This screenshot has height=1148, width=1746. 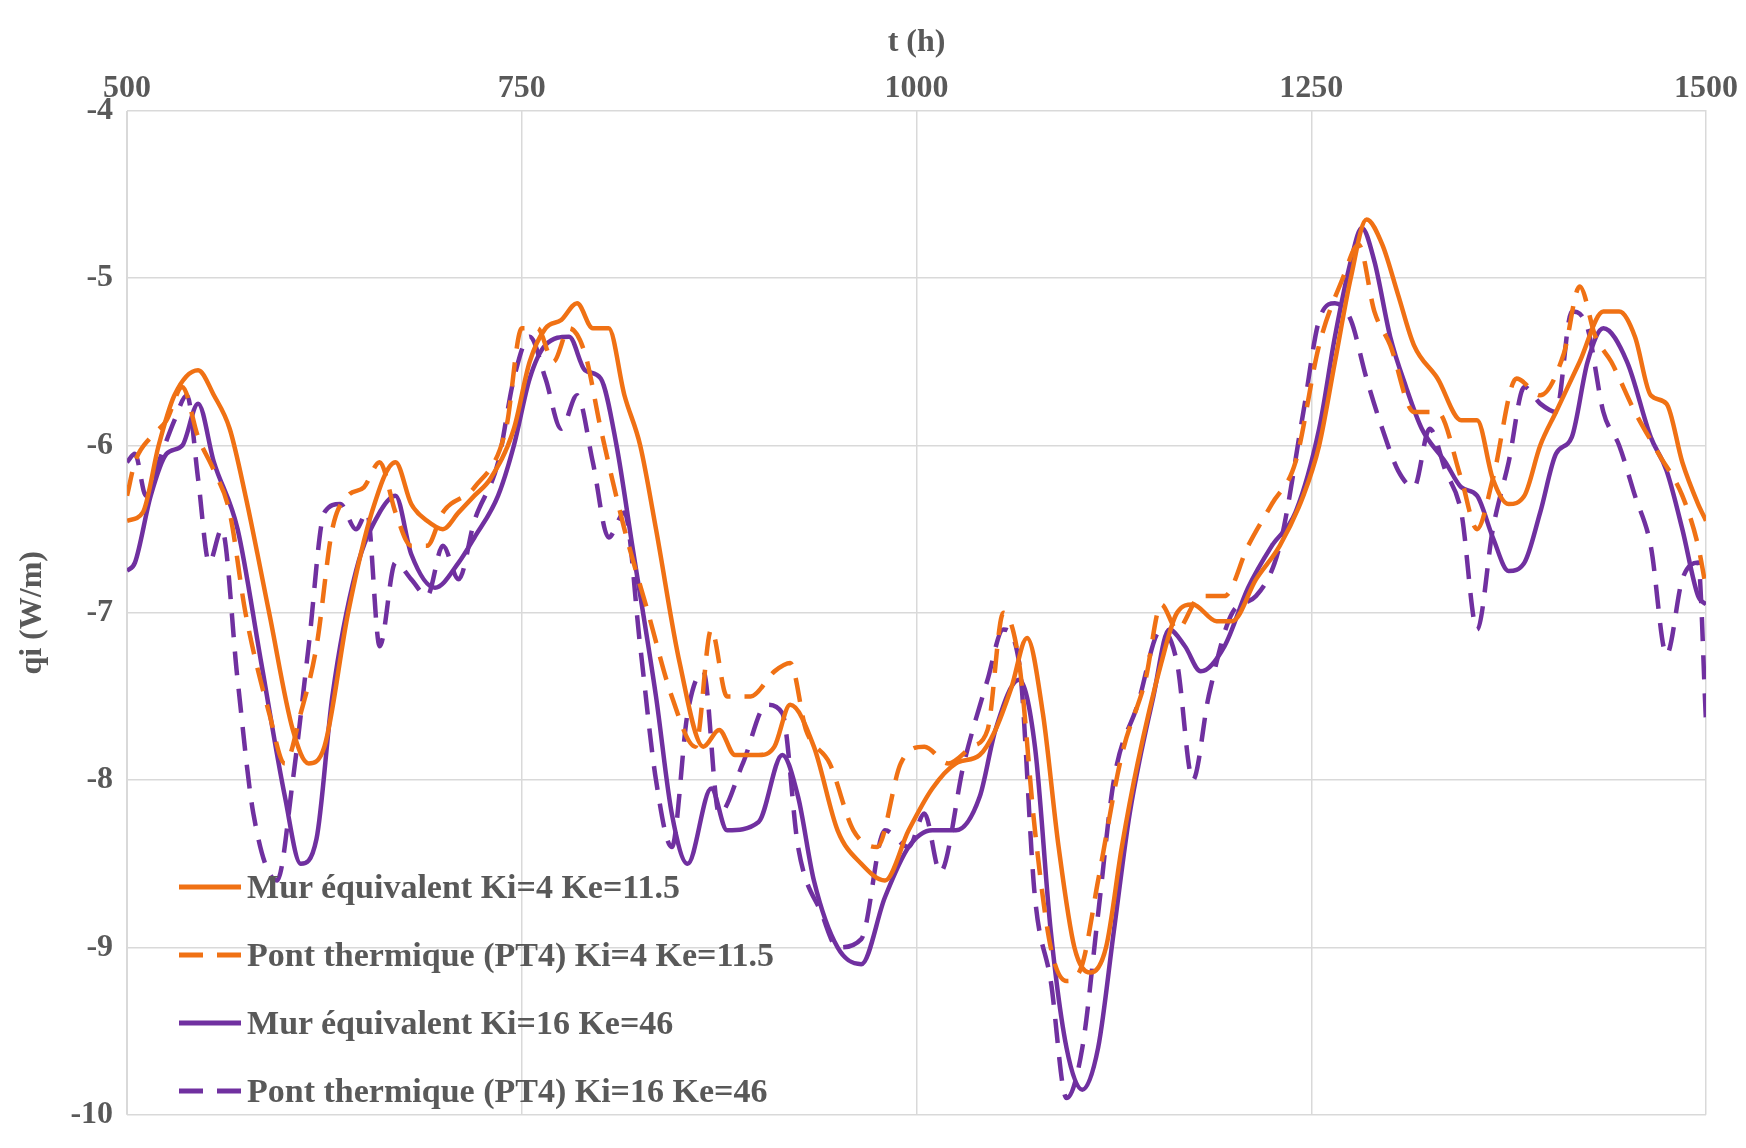 I want to click on legend-label: Mur équivalent Ki=16 Ke=46, so click(x=460, y=1022).